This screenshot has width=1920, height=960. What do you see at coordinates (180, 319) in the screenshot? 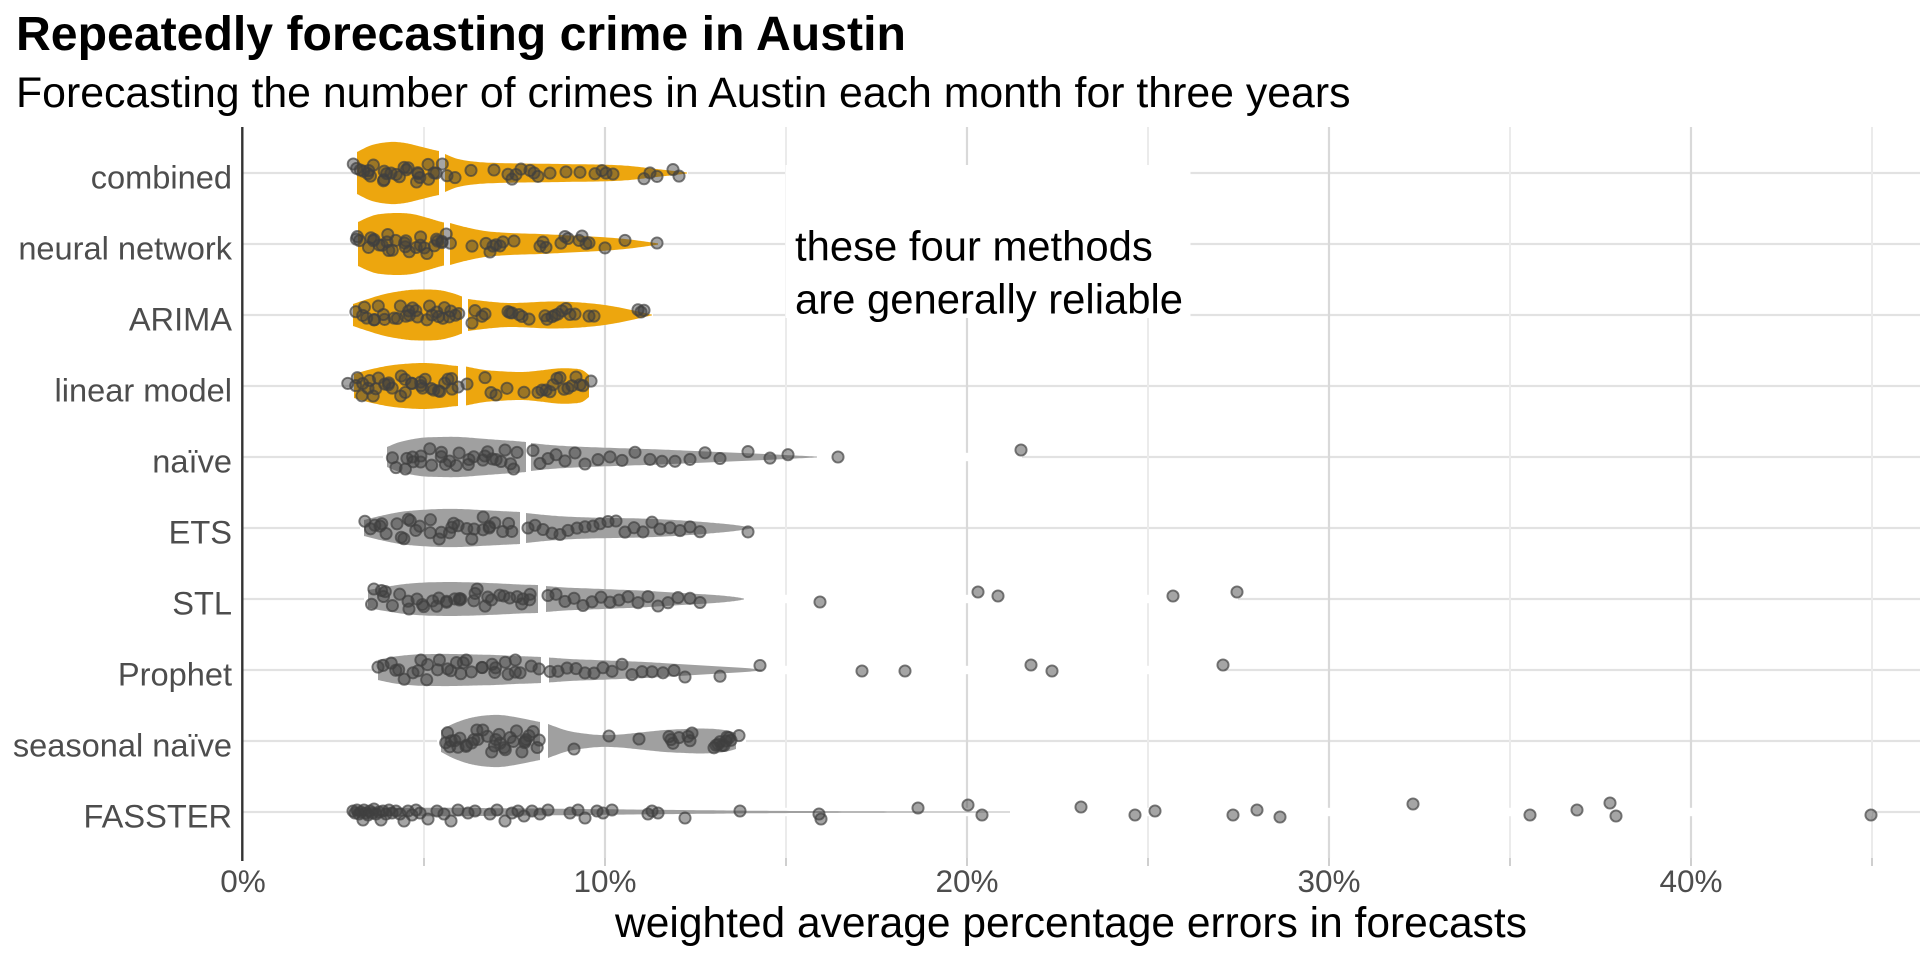
I see `svg-text: ARIMA` at bounding box center [180, 319].